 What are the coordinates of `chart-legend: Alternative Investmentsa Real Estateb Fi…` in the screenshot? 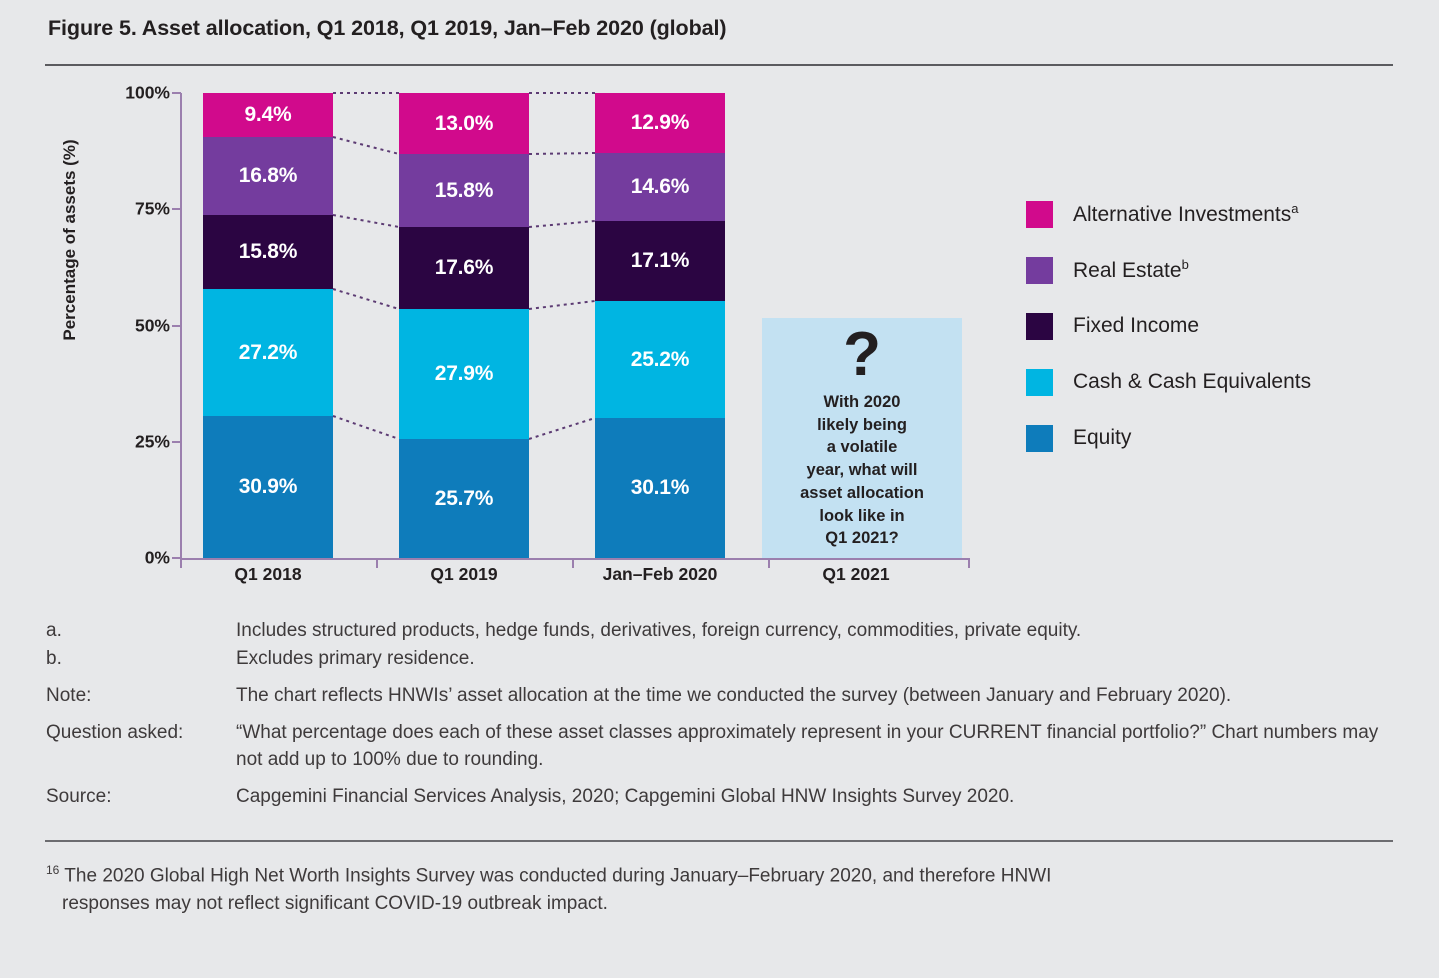 It's located at (1168, 326).